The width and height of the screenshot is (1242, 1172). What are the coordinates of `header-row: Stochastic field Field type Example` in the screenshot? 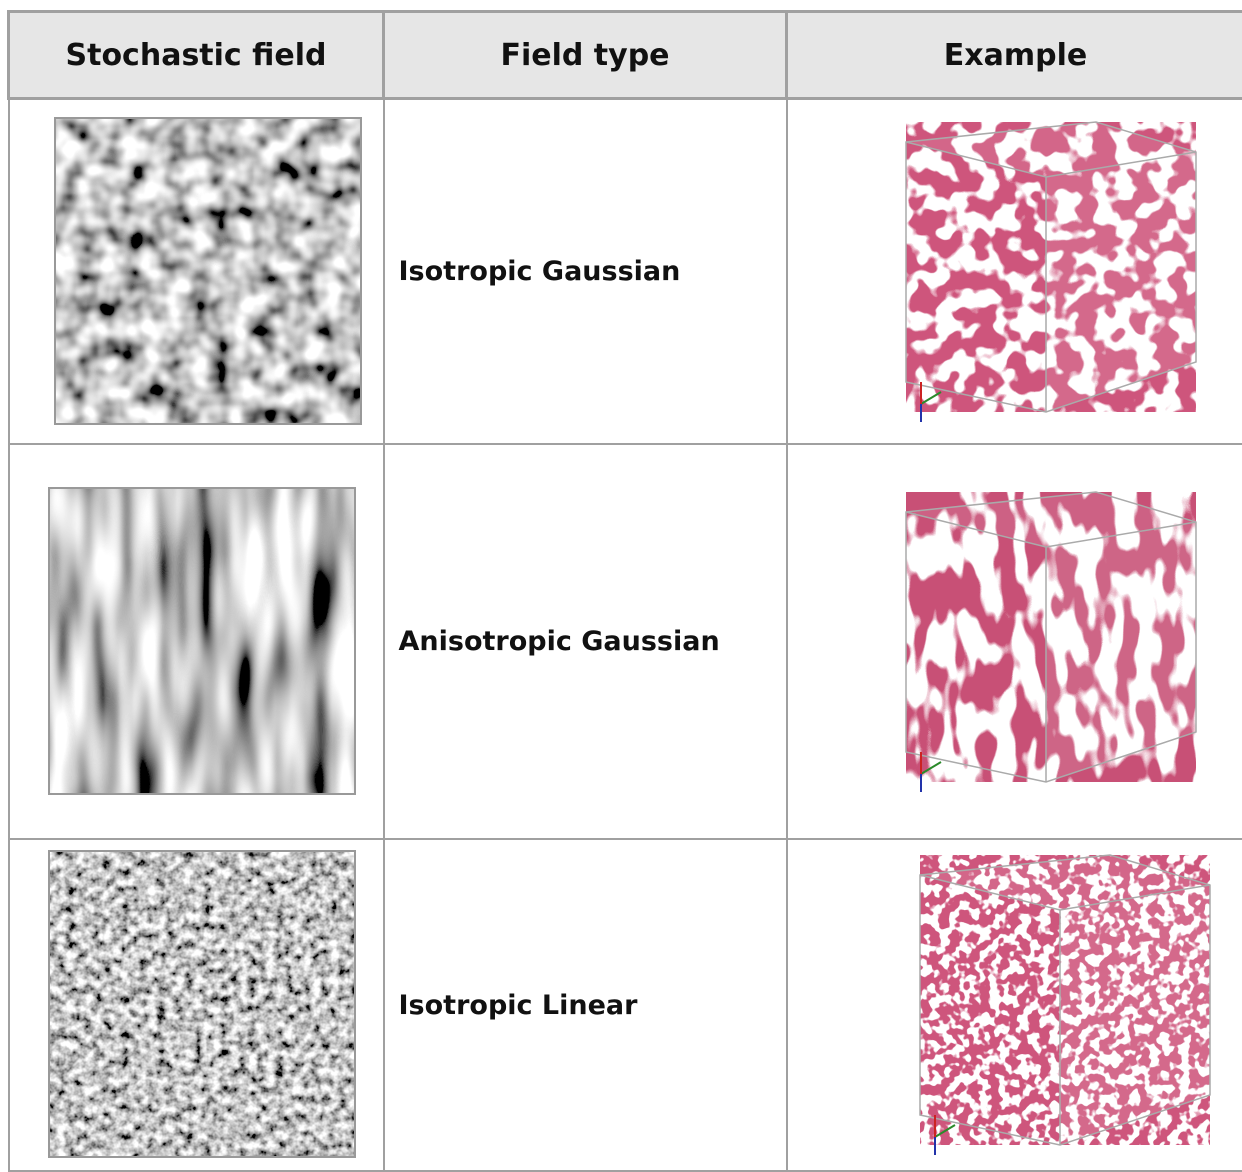 It's located at (625, 55).